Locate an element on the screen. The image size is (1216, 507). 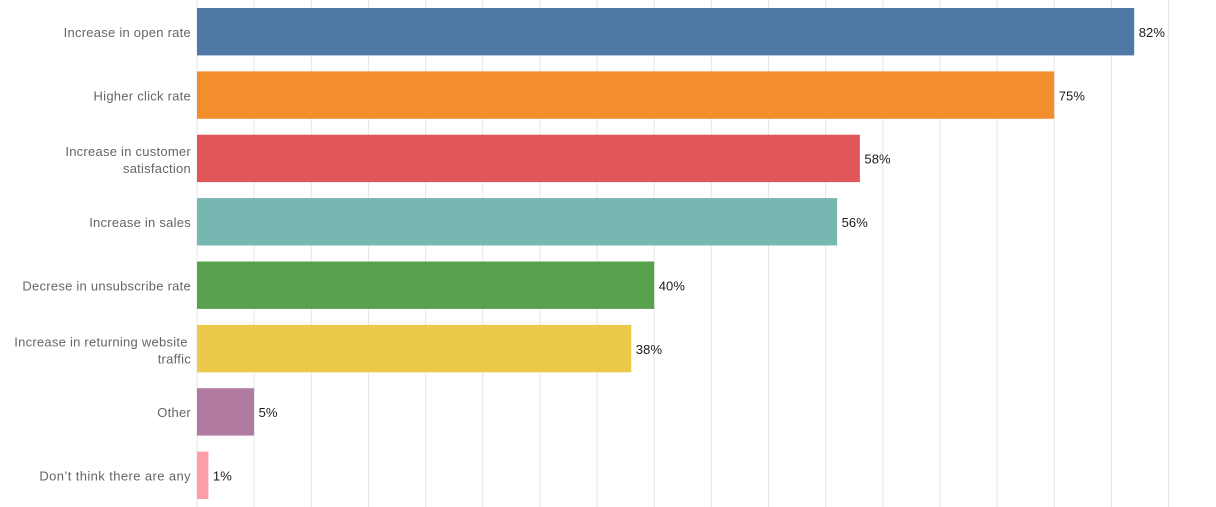
svg-text: Higher click rate is located at coordinates (142, 95).